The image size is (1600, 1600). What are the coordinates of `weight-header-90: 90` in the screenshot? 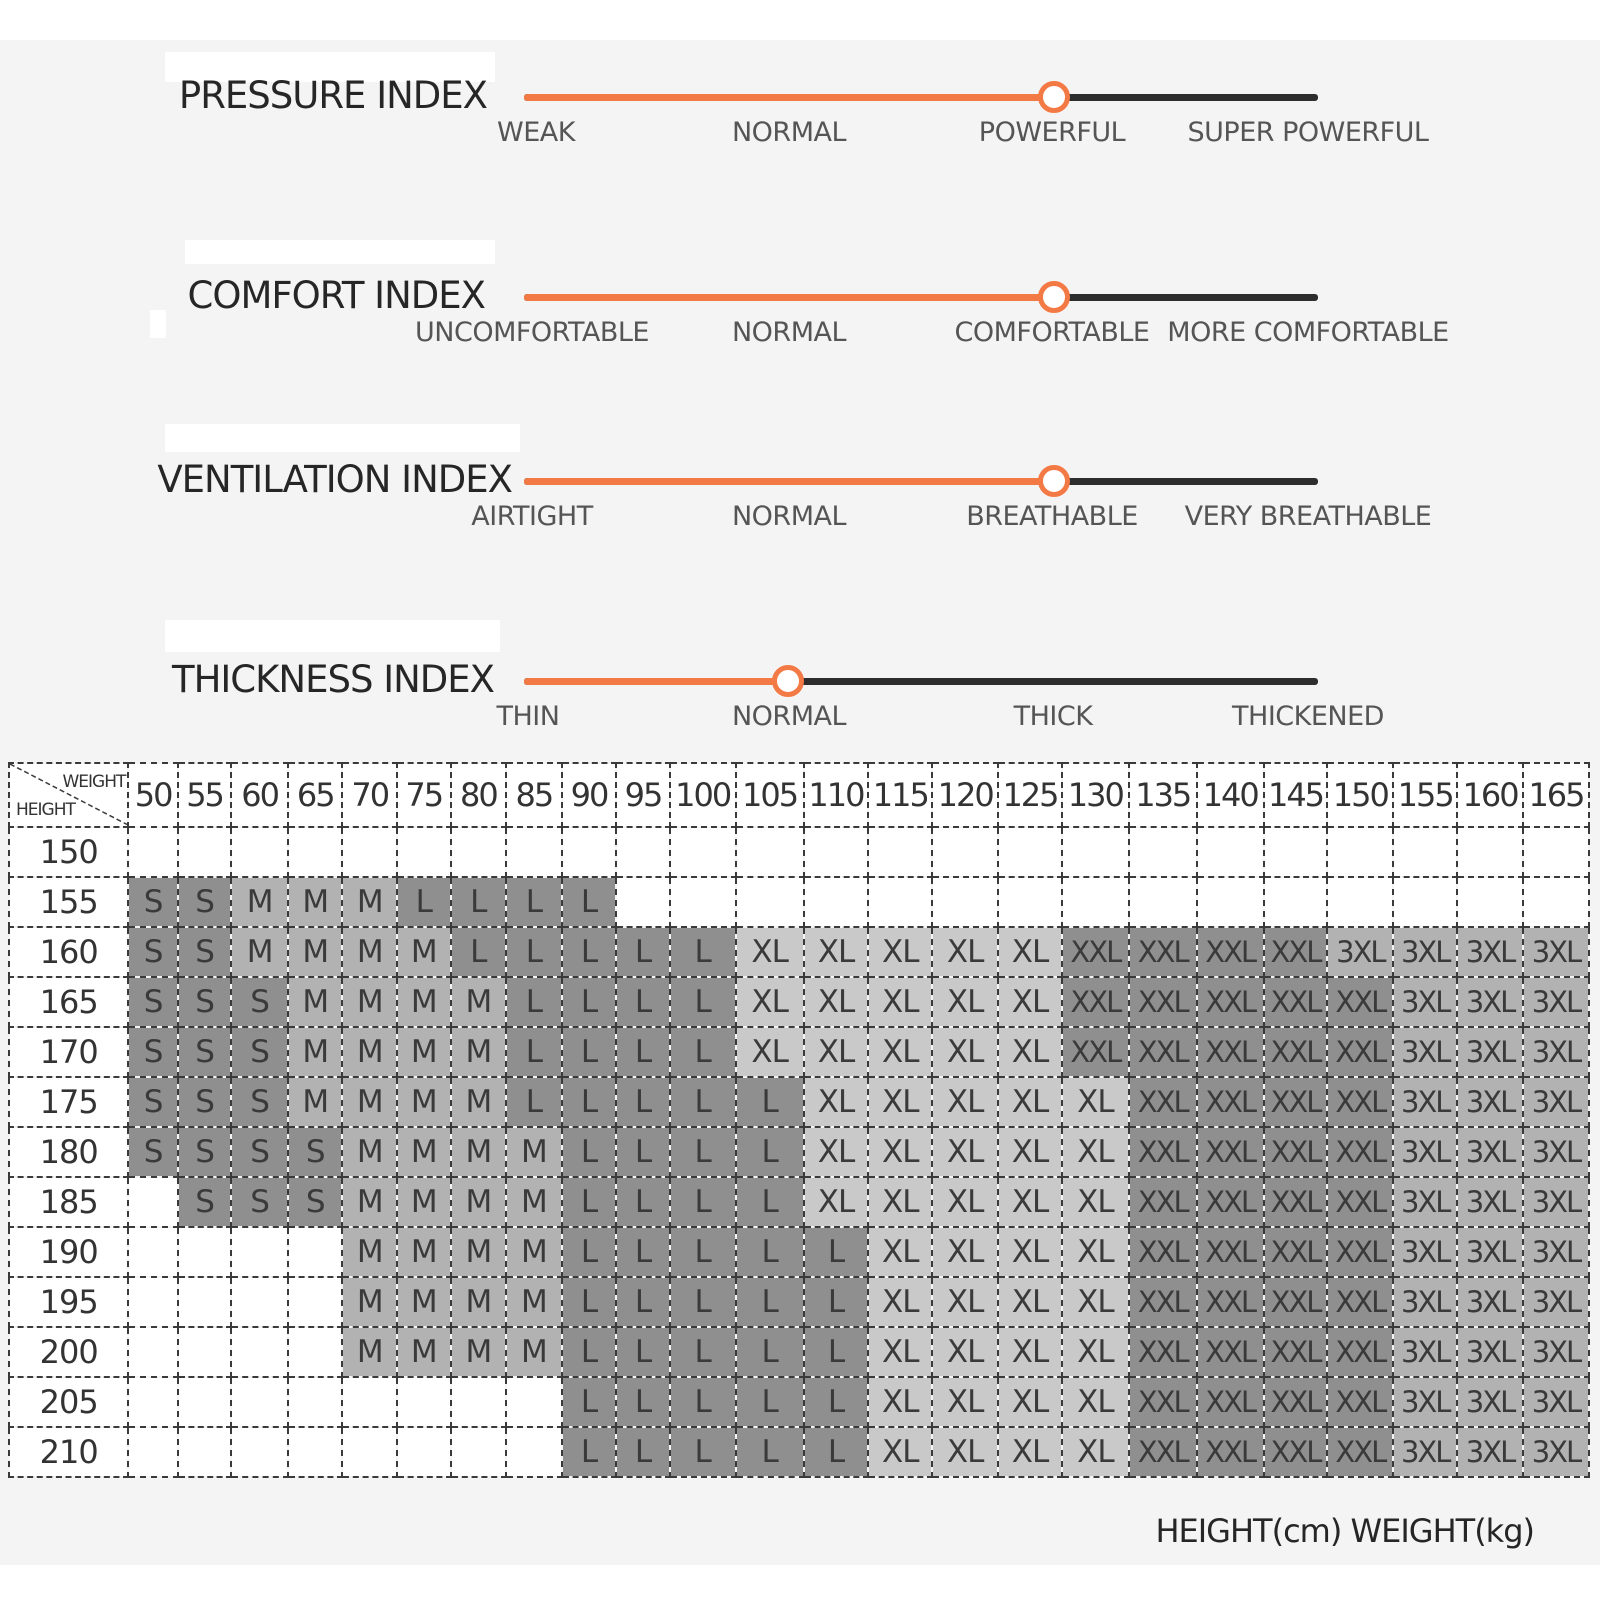 It's located at (589, 795).